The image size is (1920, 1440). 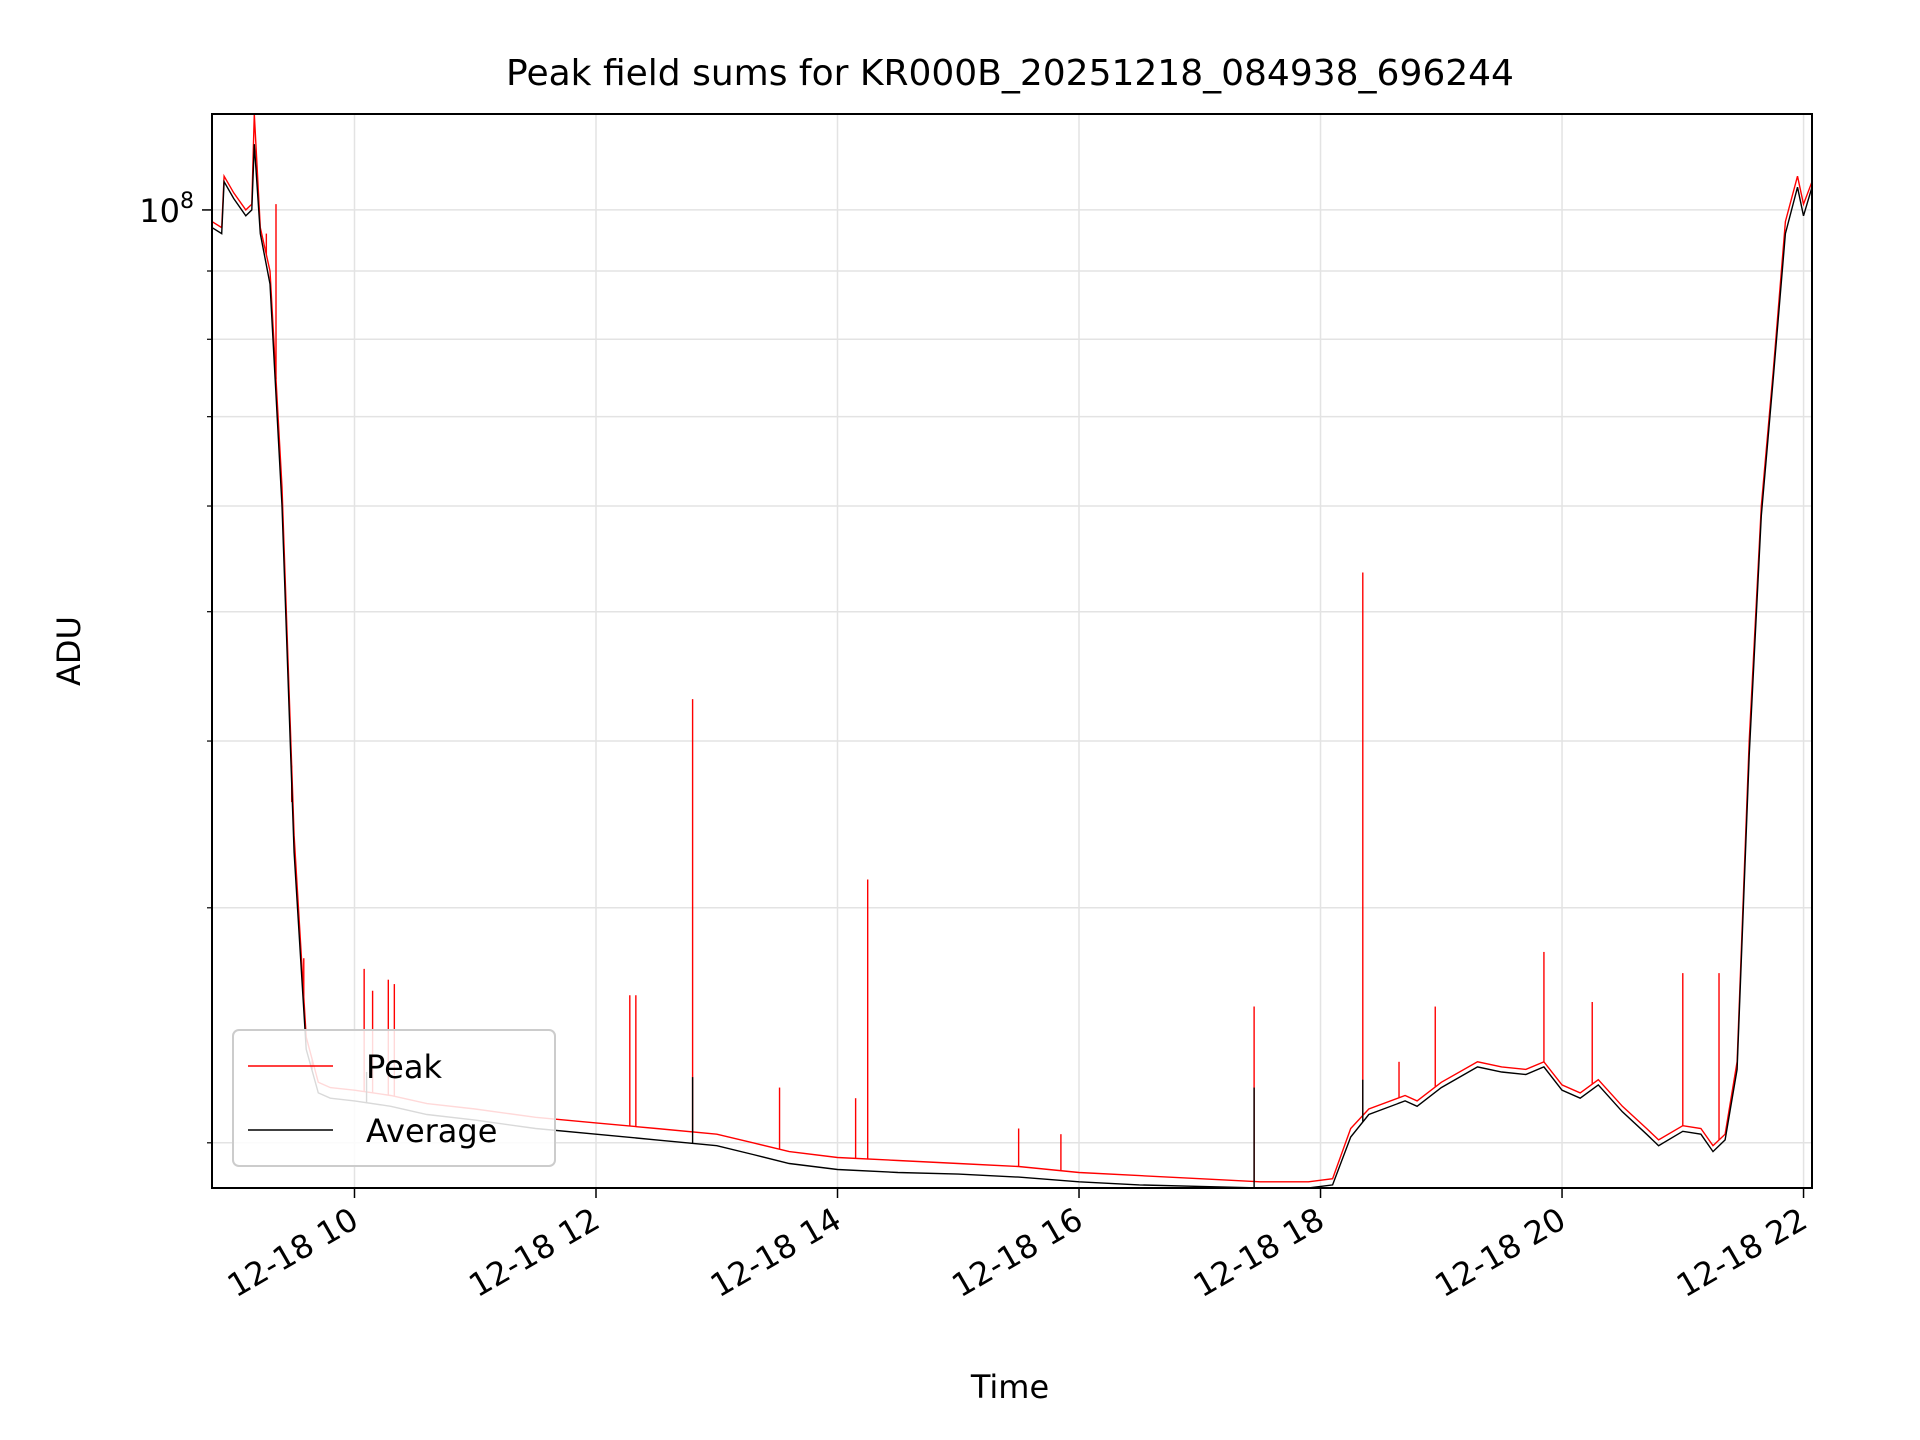 I want to click on legend-box, so click(x=394, y=1098).